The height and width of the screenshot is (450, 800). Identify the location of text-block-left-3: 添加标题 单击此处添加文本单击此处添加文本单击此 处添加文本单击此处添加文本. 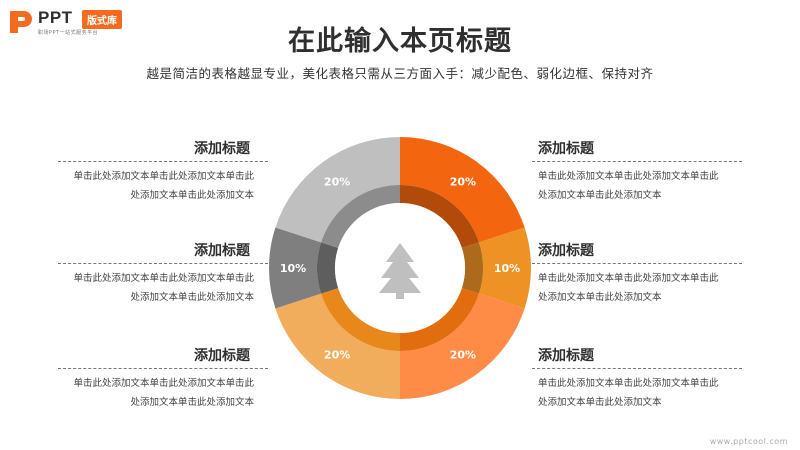
(163, 378).